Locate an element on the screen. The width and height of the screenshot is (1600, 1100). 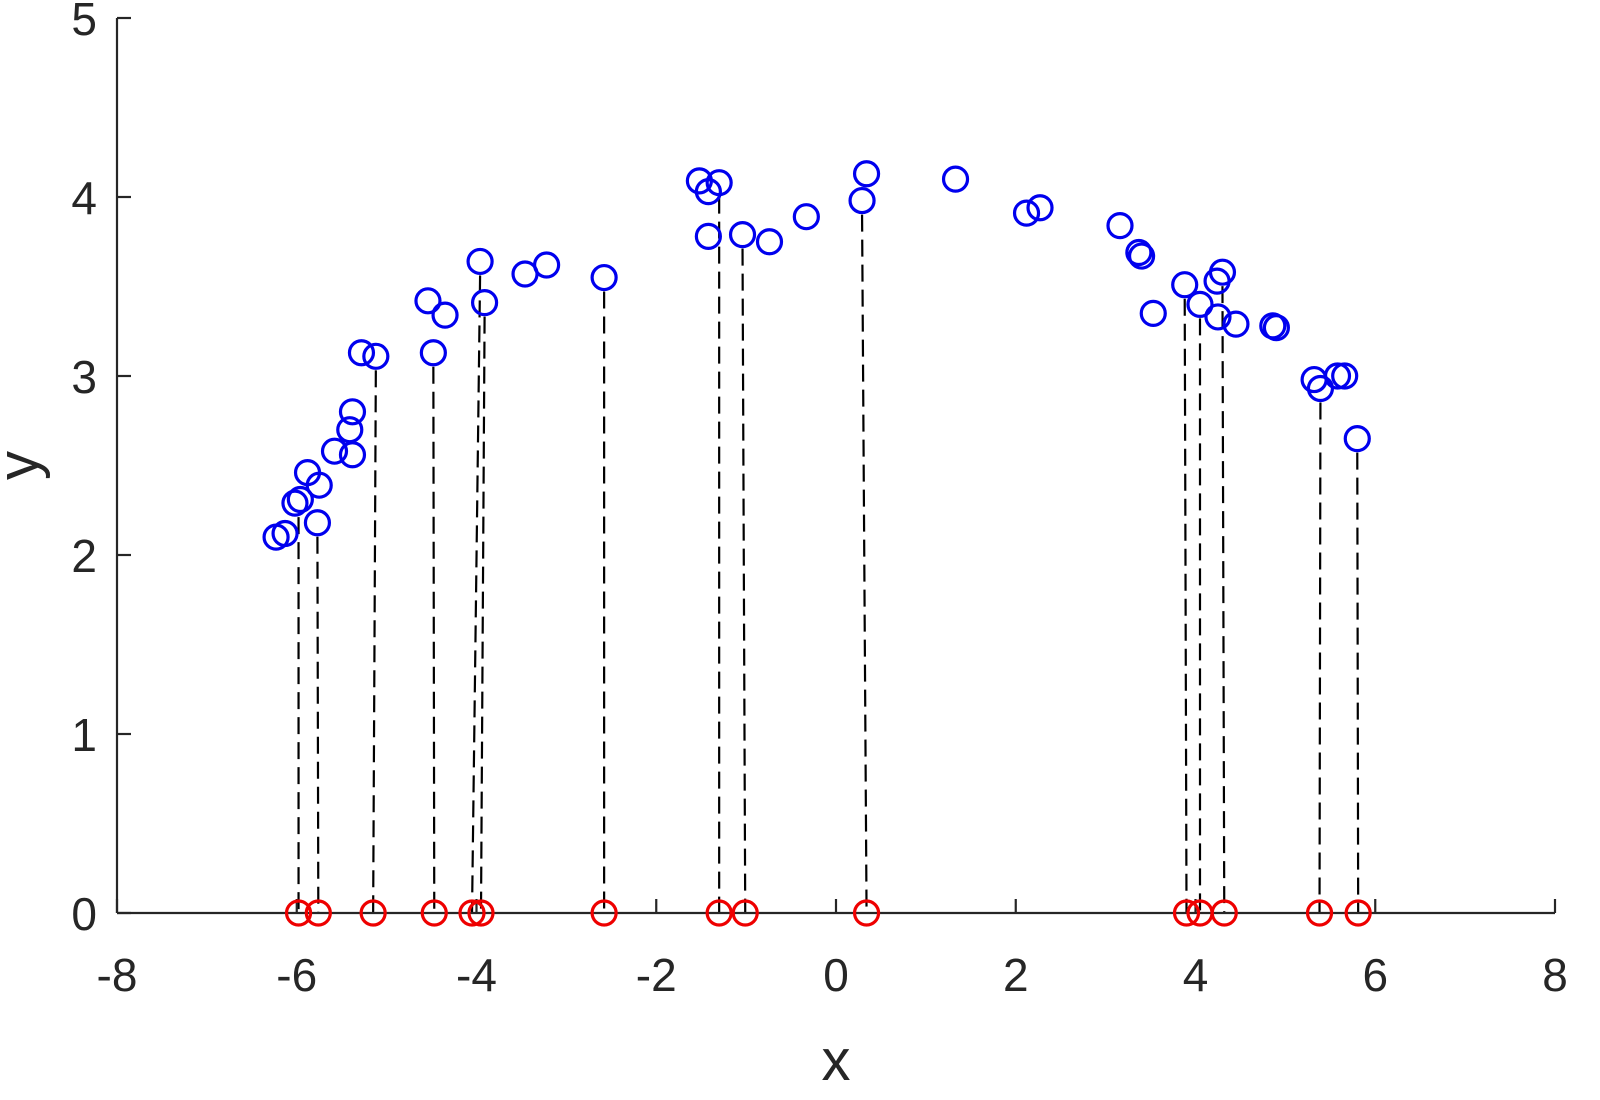
y-tick-label: 1 is located at coordinates (84, 735).